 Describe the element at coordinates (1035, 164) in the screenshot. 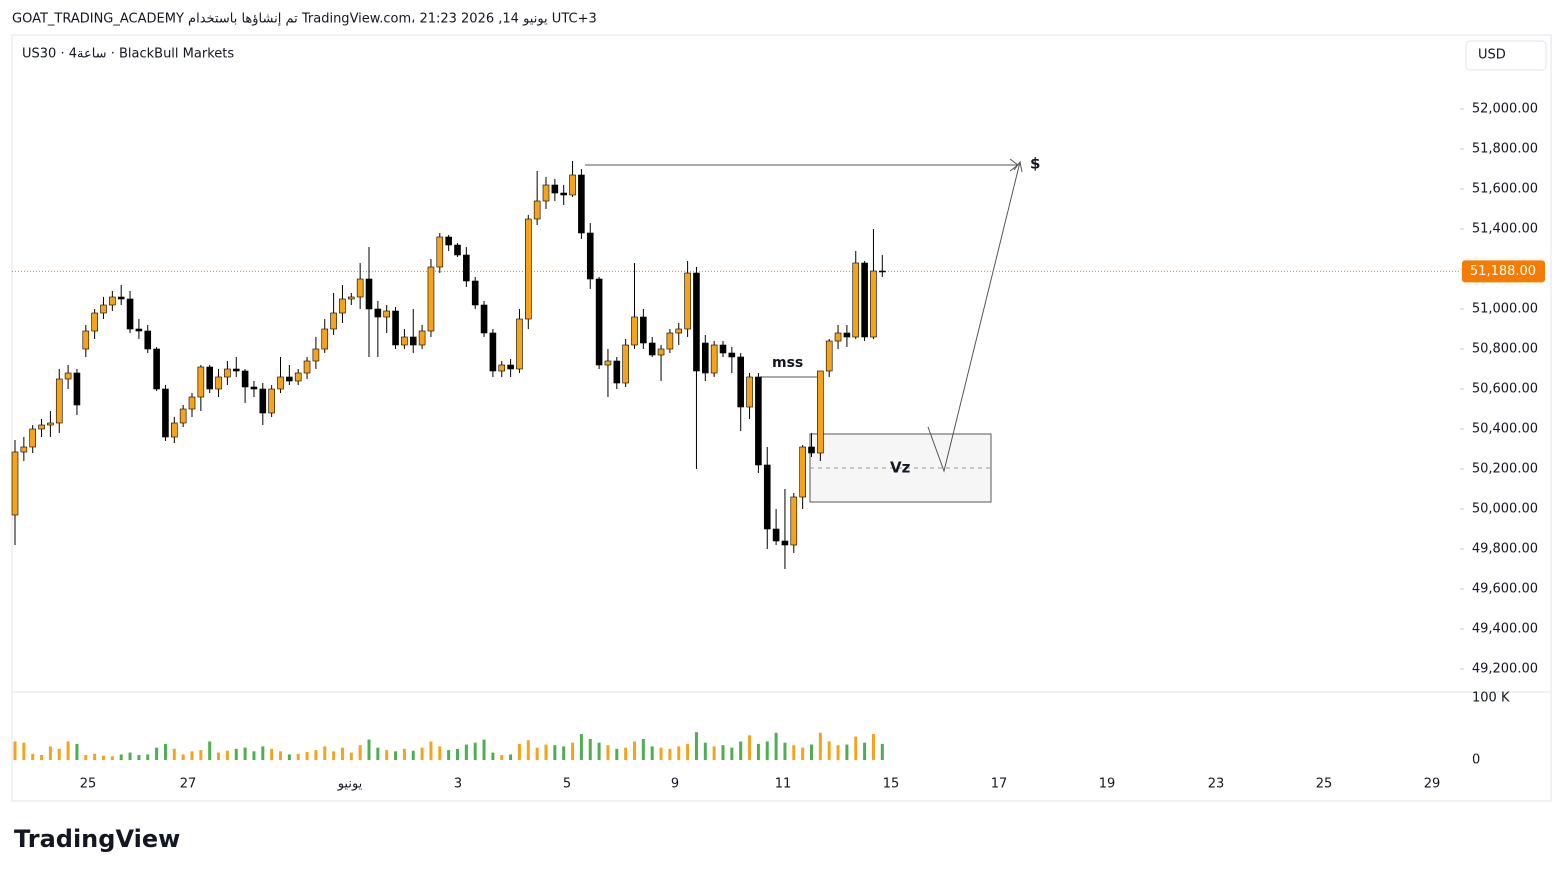

I see `target-label: $` at that location.